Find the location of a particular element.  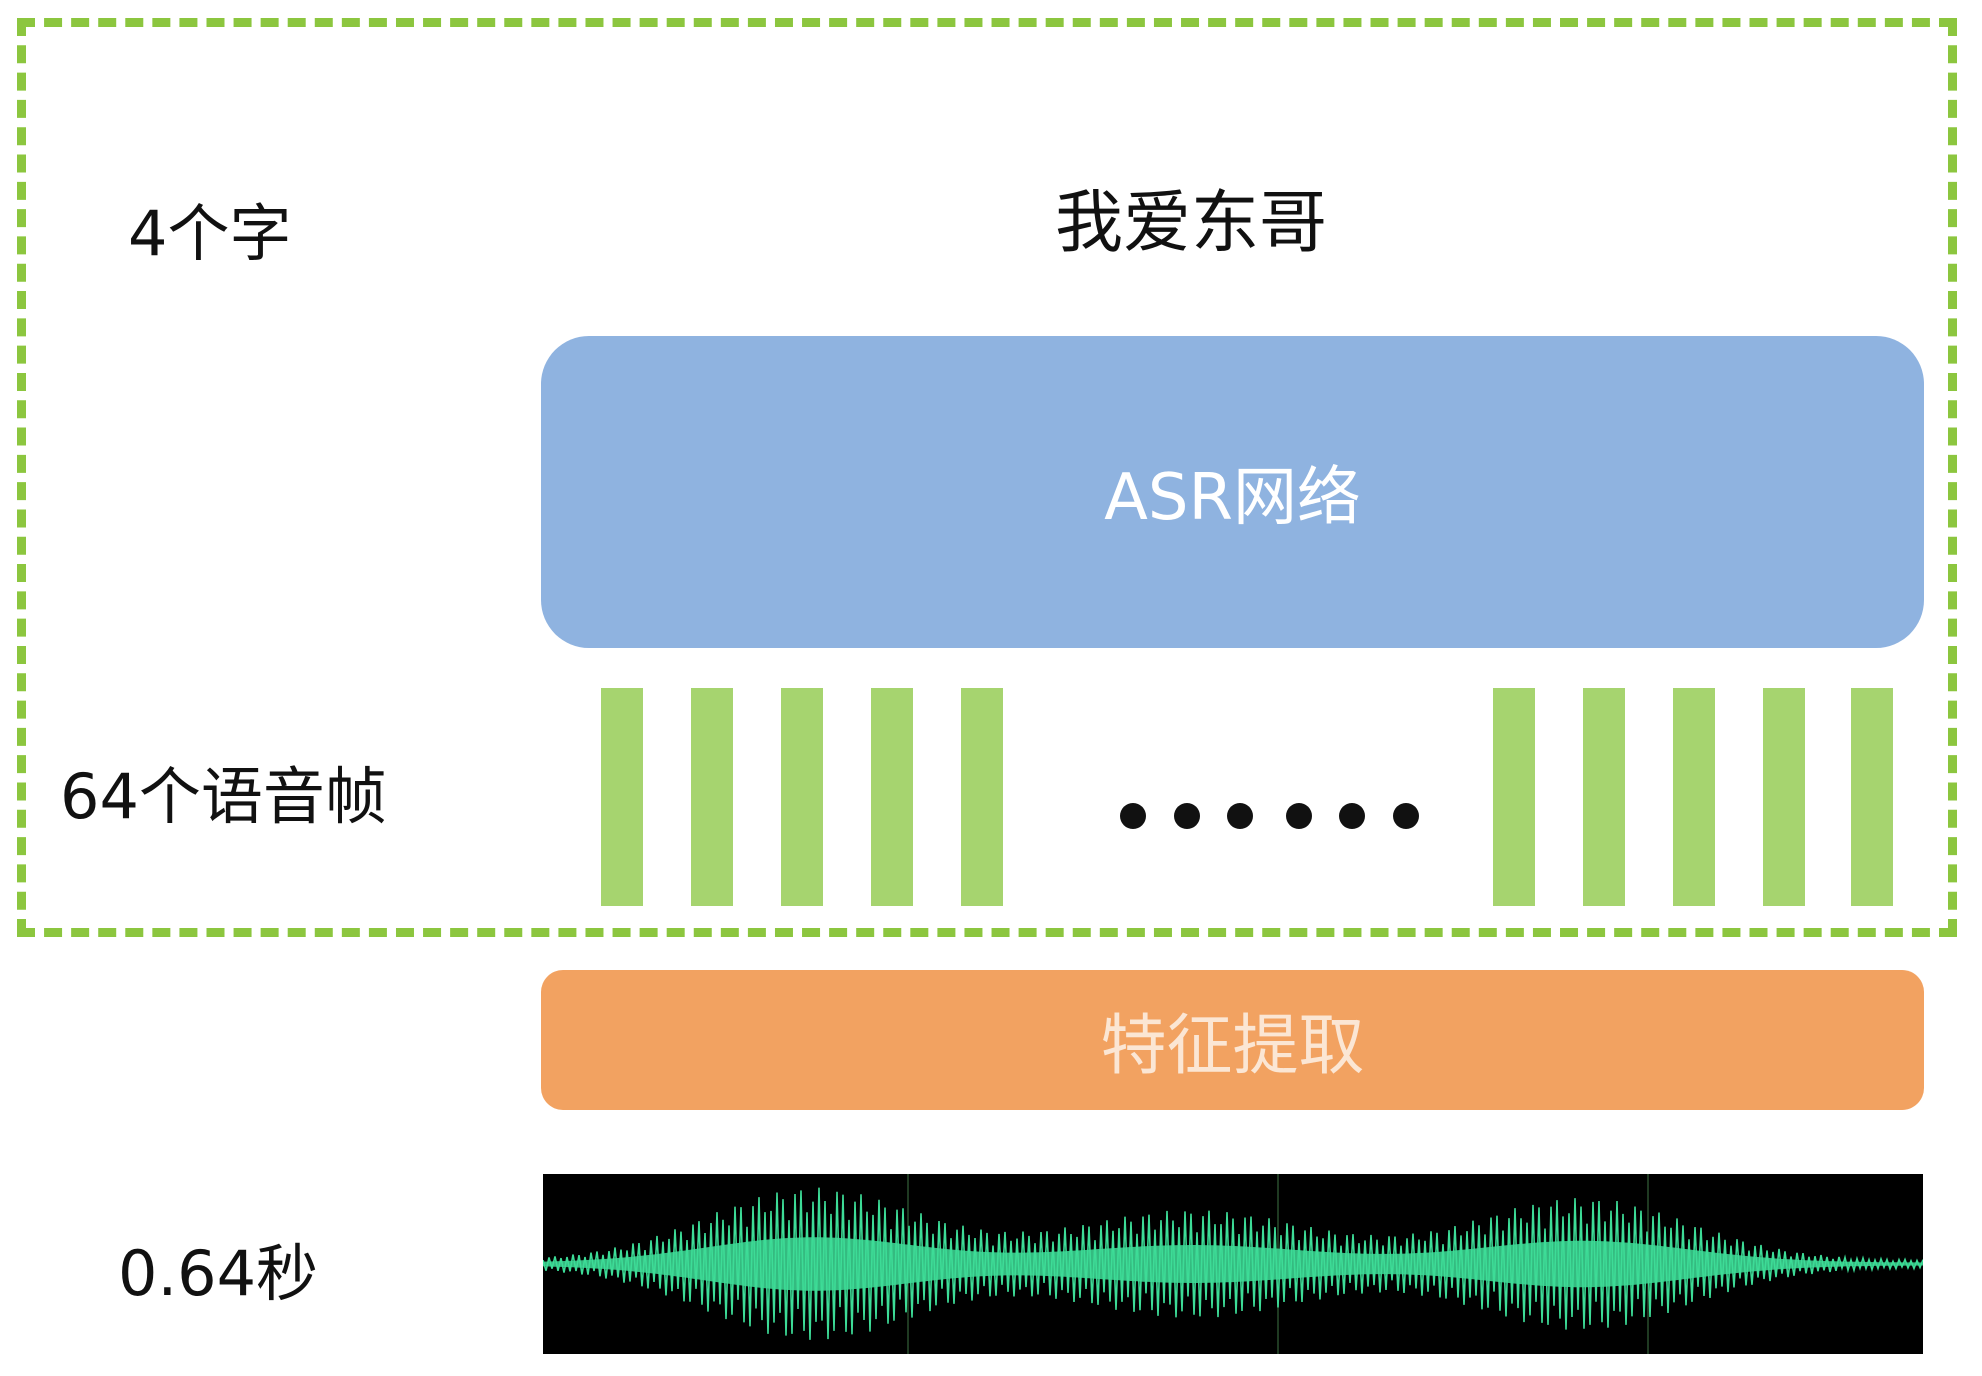

output-text: 我爱东哥 is located at coordinates (1191, 223).